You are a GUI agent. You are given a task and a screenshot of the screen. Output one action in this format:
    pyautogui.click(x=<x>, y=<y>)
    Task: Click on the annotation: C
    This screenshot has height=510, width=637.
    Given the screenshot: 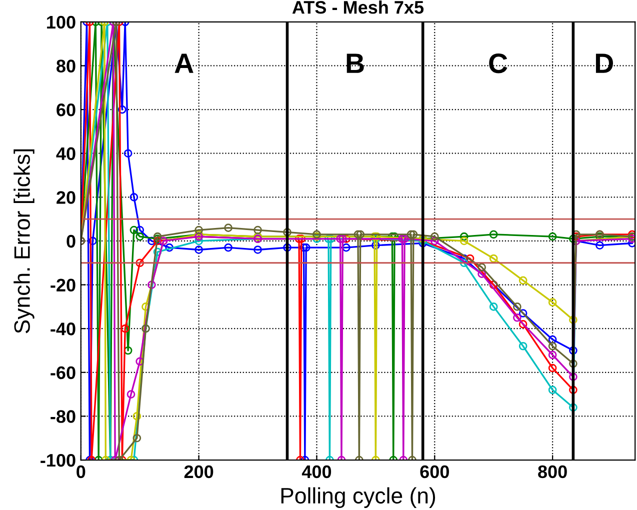 What is the action you would take?
    pyautogui.click(x=498, y=64)
    